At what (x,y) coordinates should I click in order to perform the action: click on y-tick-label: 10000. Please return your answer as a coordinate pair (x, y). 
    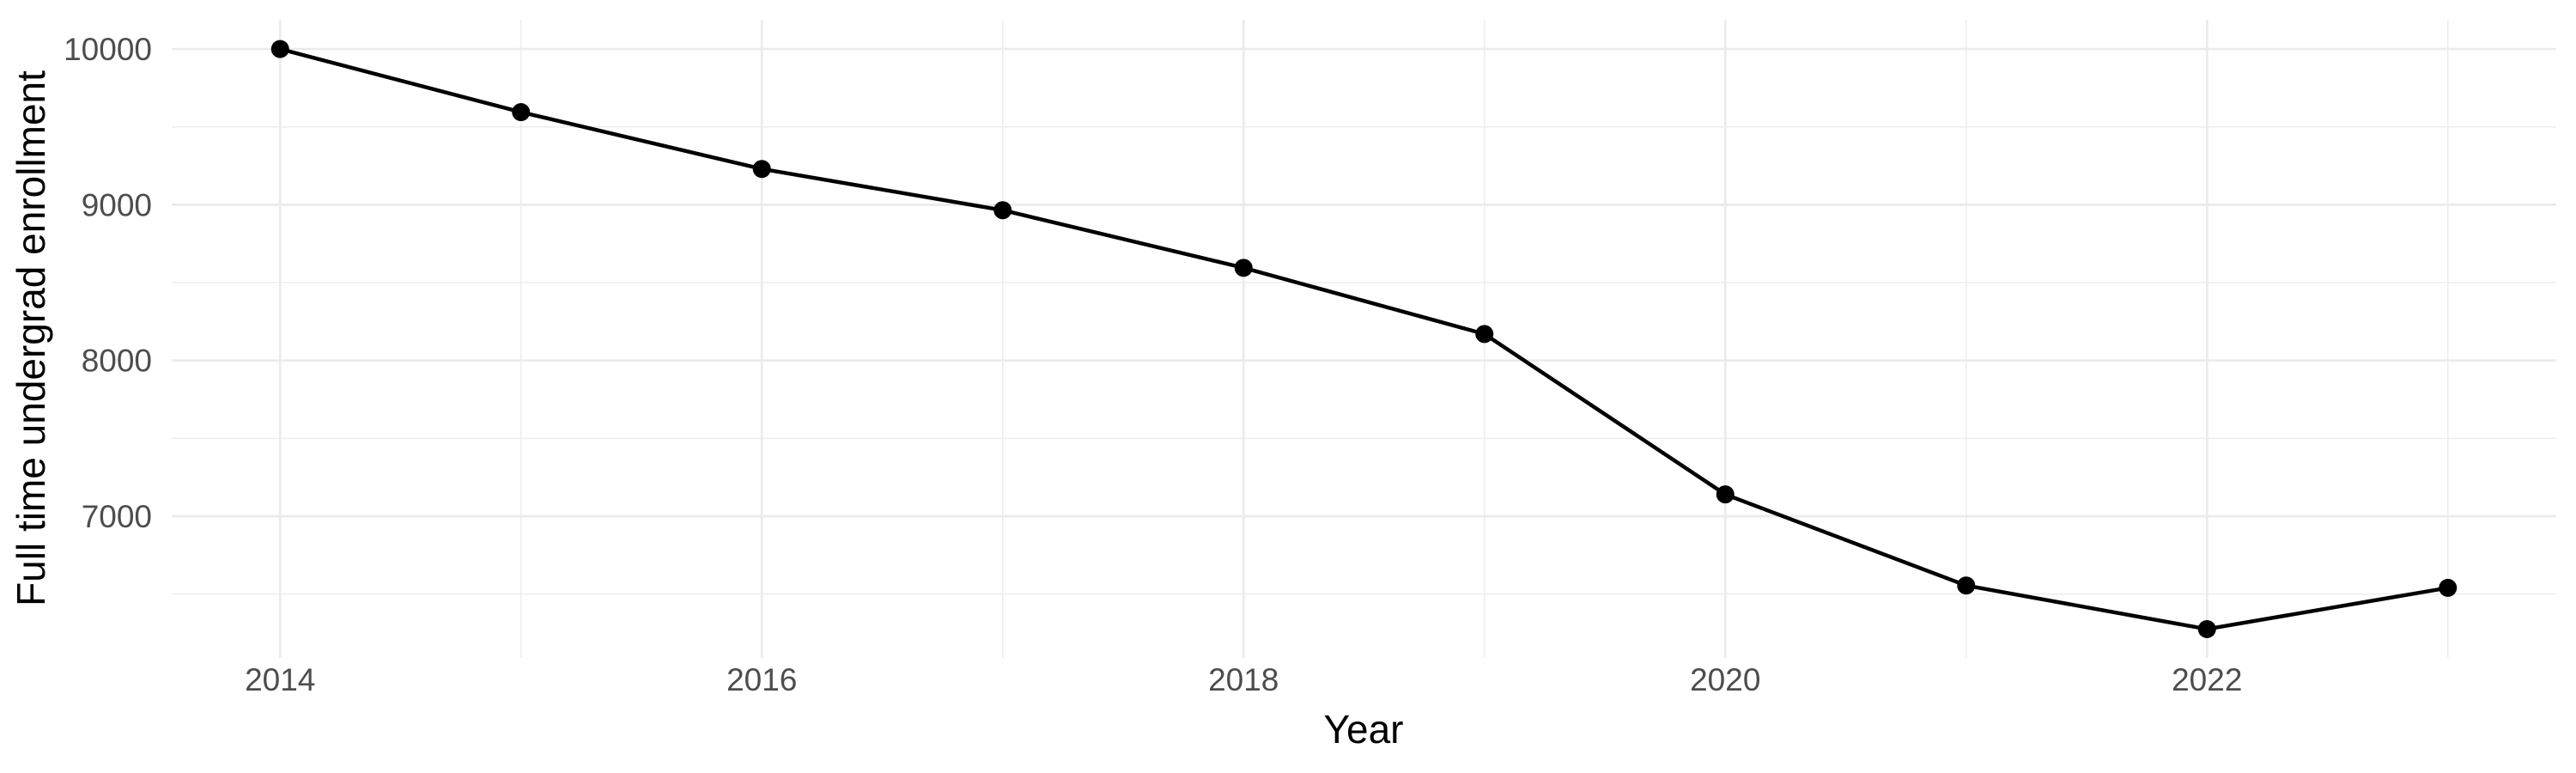
    Looking at the image, I should click on (108, 49).